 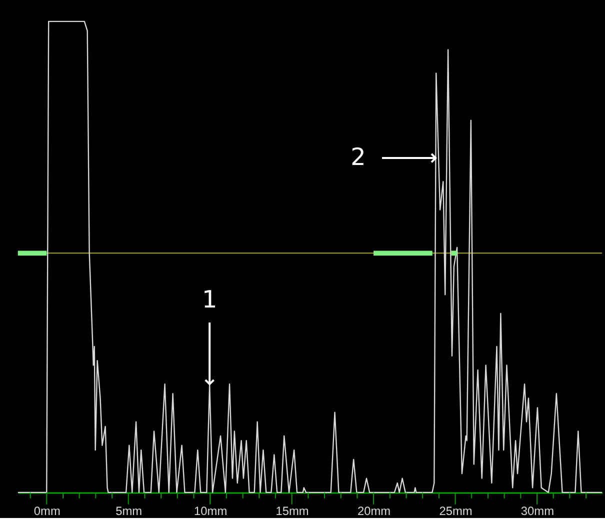 I want to click on x-tick-label: 30mm, so click(x=537, y=511).